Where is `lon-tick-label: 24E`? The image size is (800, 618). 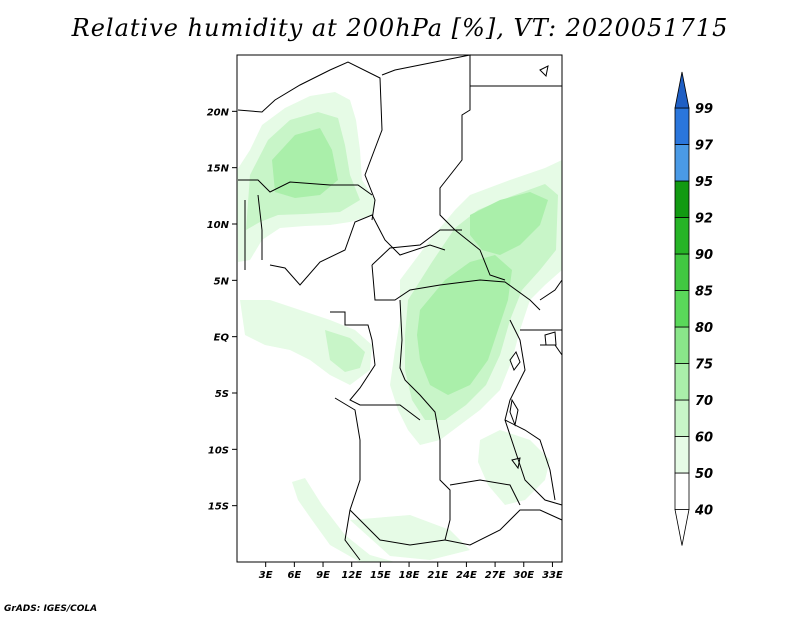
lon-tick-label: 24E is located at coordinates (466, 575).